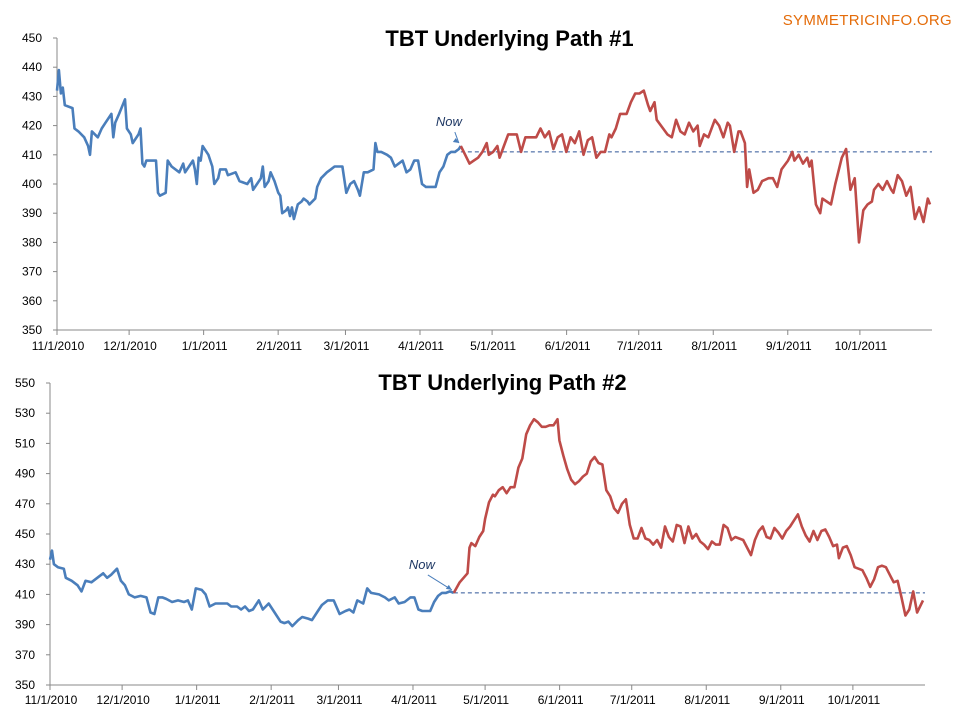  I want to click on y-tick-label: 440, so click(32, 67).